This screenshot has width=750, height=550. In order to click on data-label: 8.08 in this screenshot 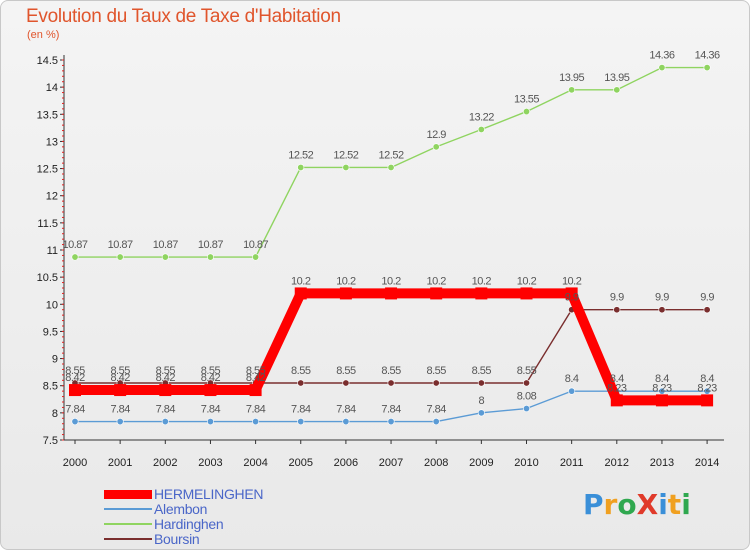, I will do `click(527, 397)`.